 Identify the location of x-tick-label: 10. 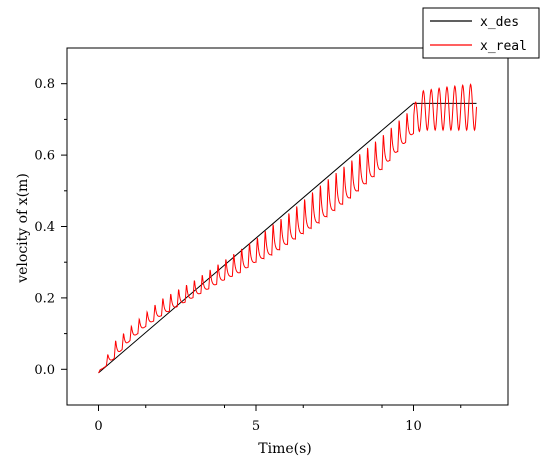
(413, 426).